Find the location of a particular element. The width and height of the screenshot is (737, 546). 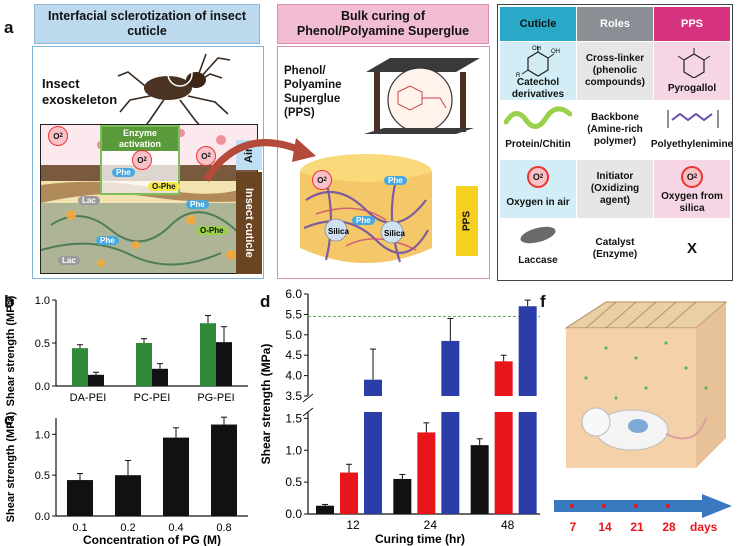

table-cell-role: Backbone (Amine-rich polymer) is located at coordinates (615, 129).